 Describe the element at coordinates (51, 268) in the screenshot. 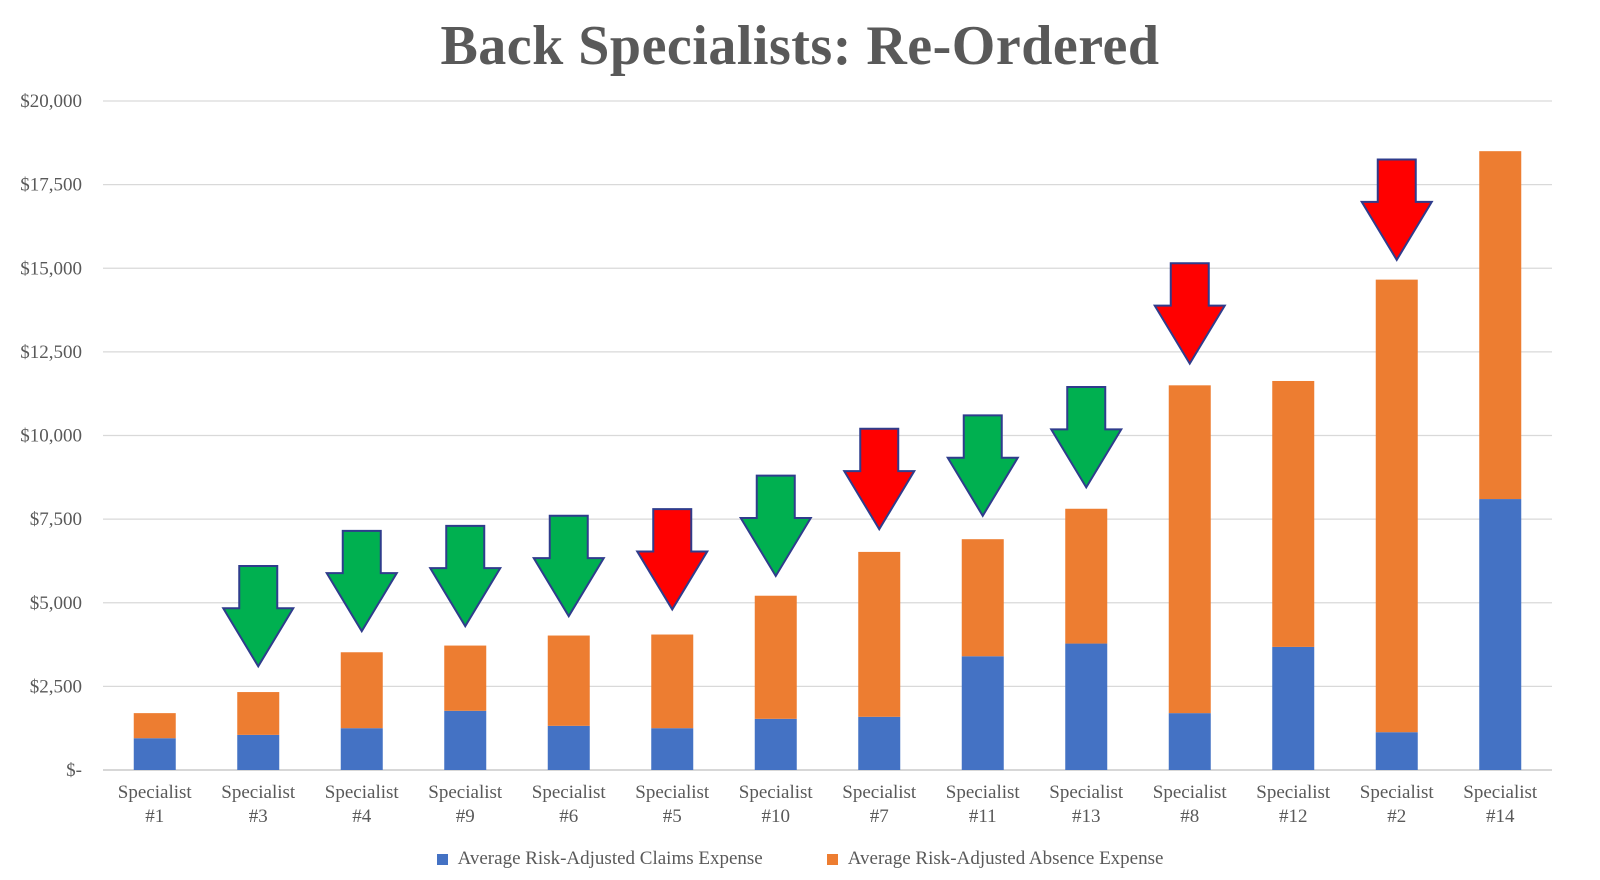

I see `y-tick-label: $15,000` at that location.